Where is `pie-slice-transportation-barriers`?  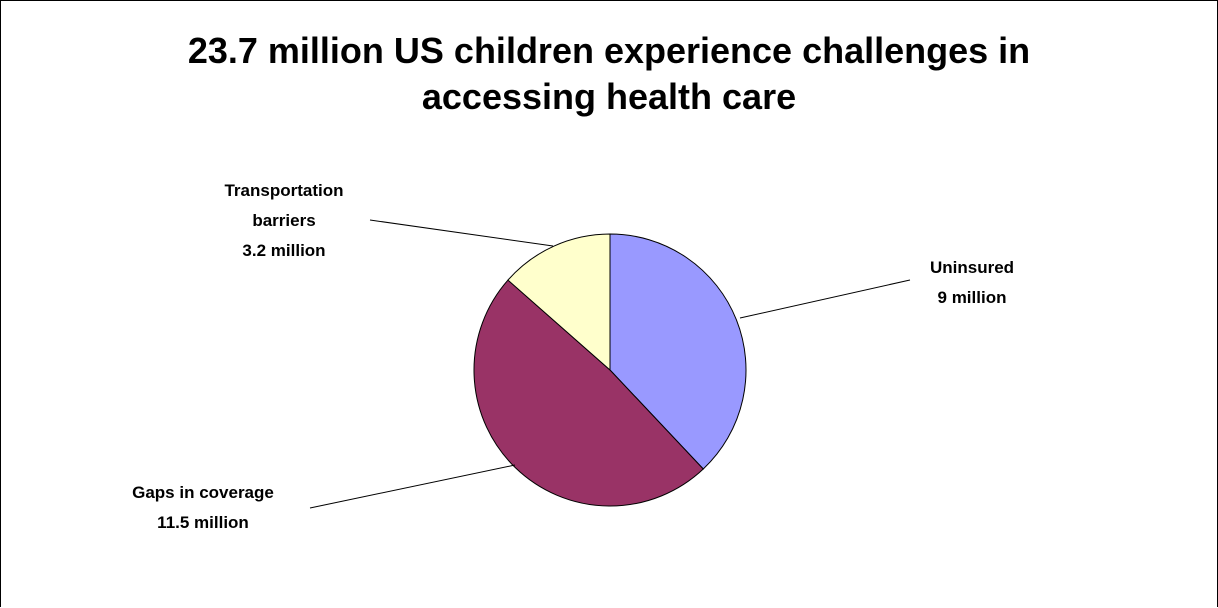
pie-slice-transportation-barriers is located at coordinates (559, 302).